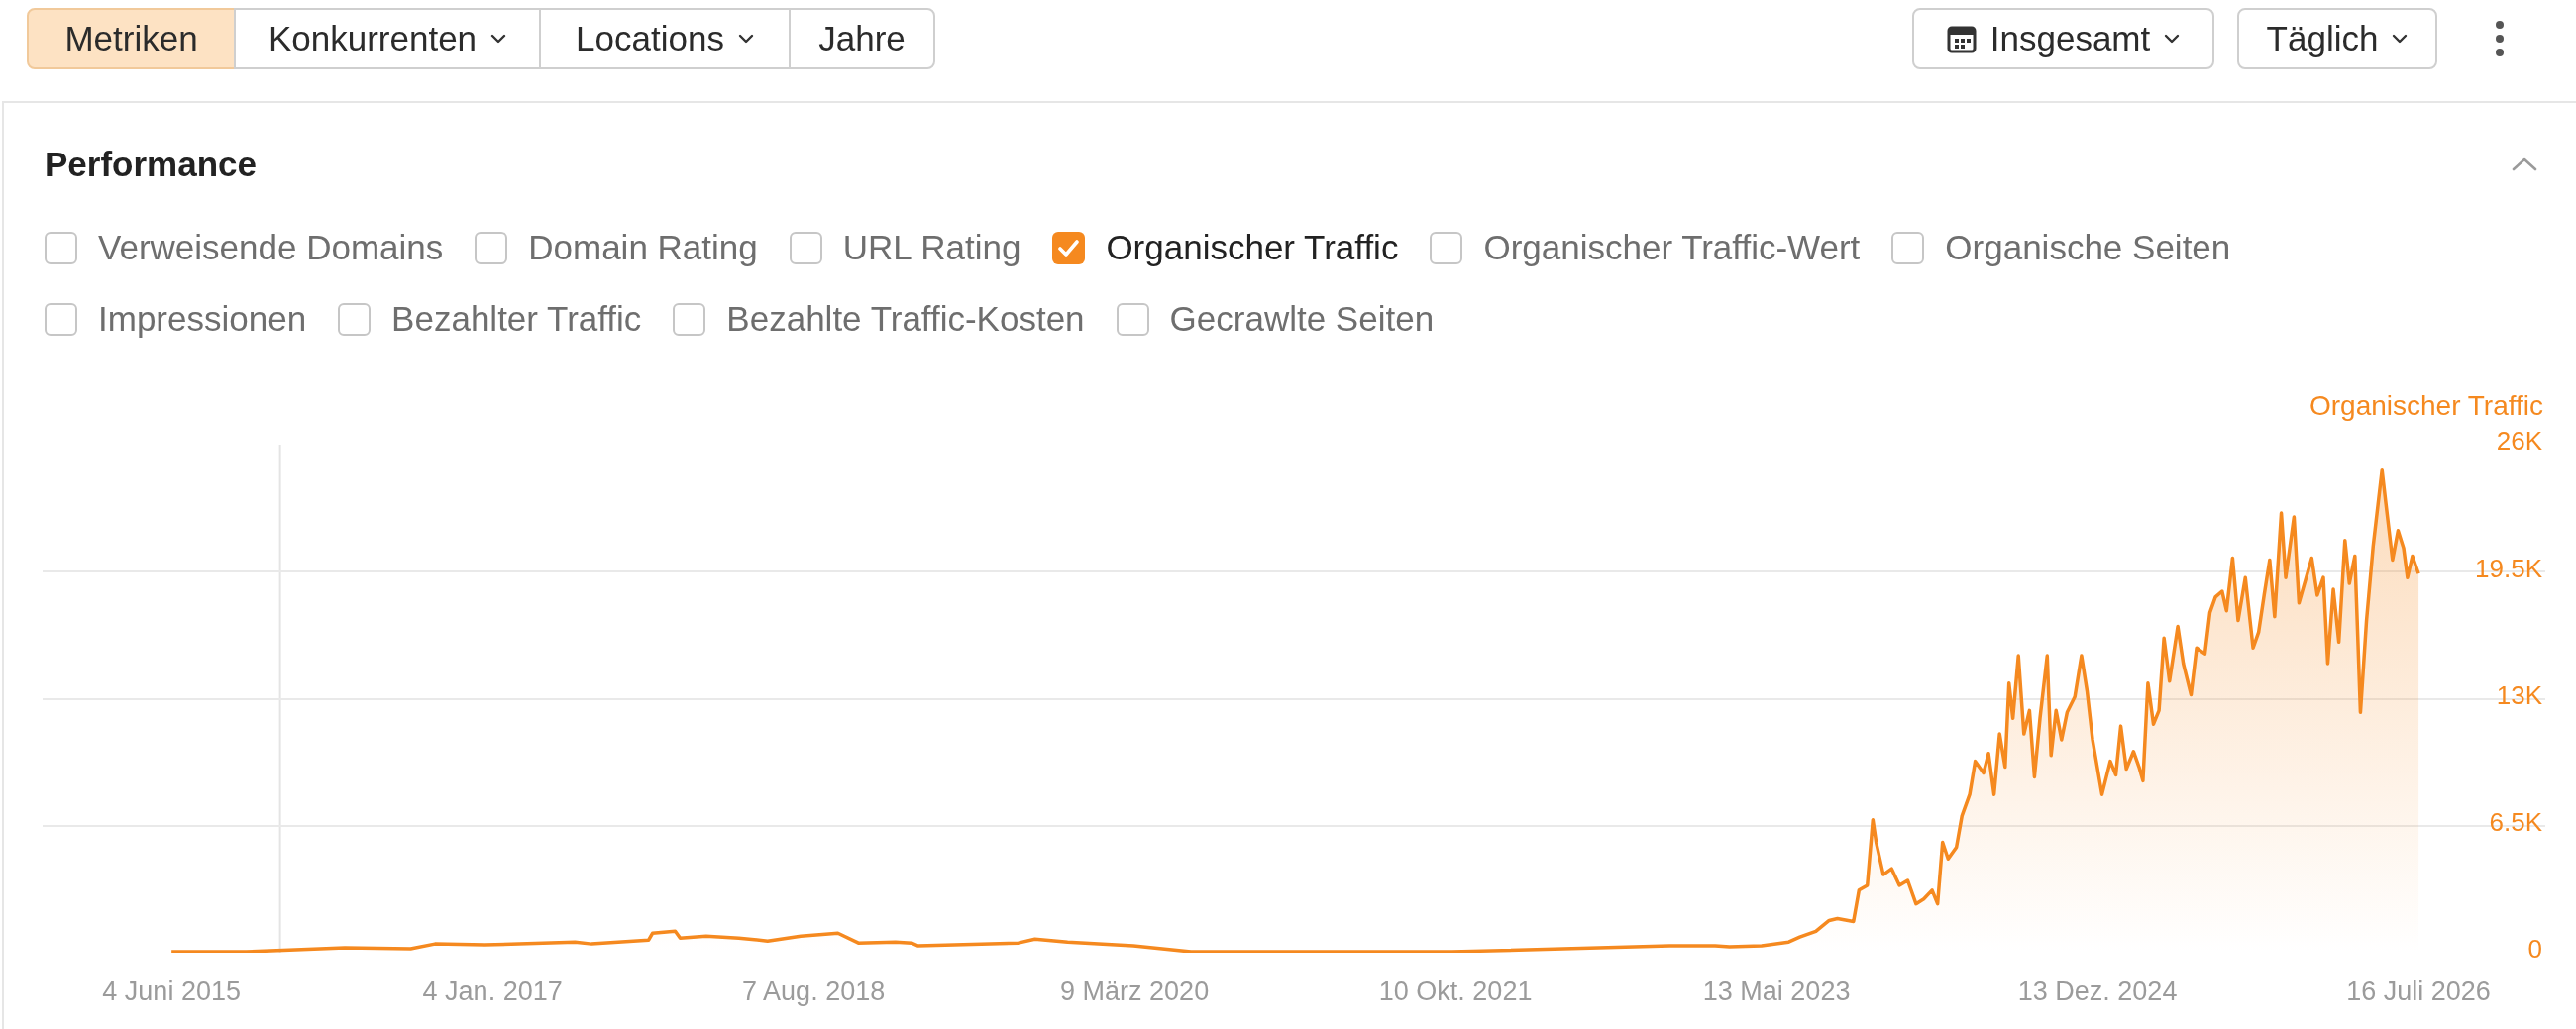 The width and height of the screenshot is (2576, 1029). What do you see at coordinates (202, 319) in the screenshot?
I see `text: Impressionen` at bounding box center [202, 319].